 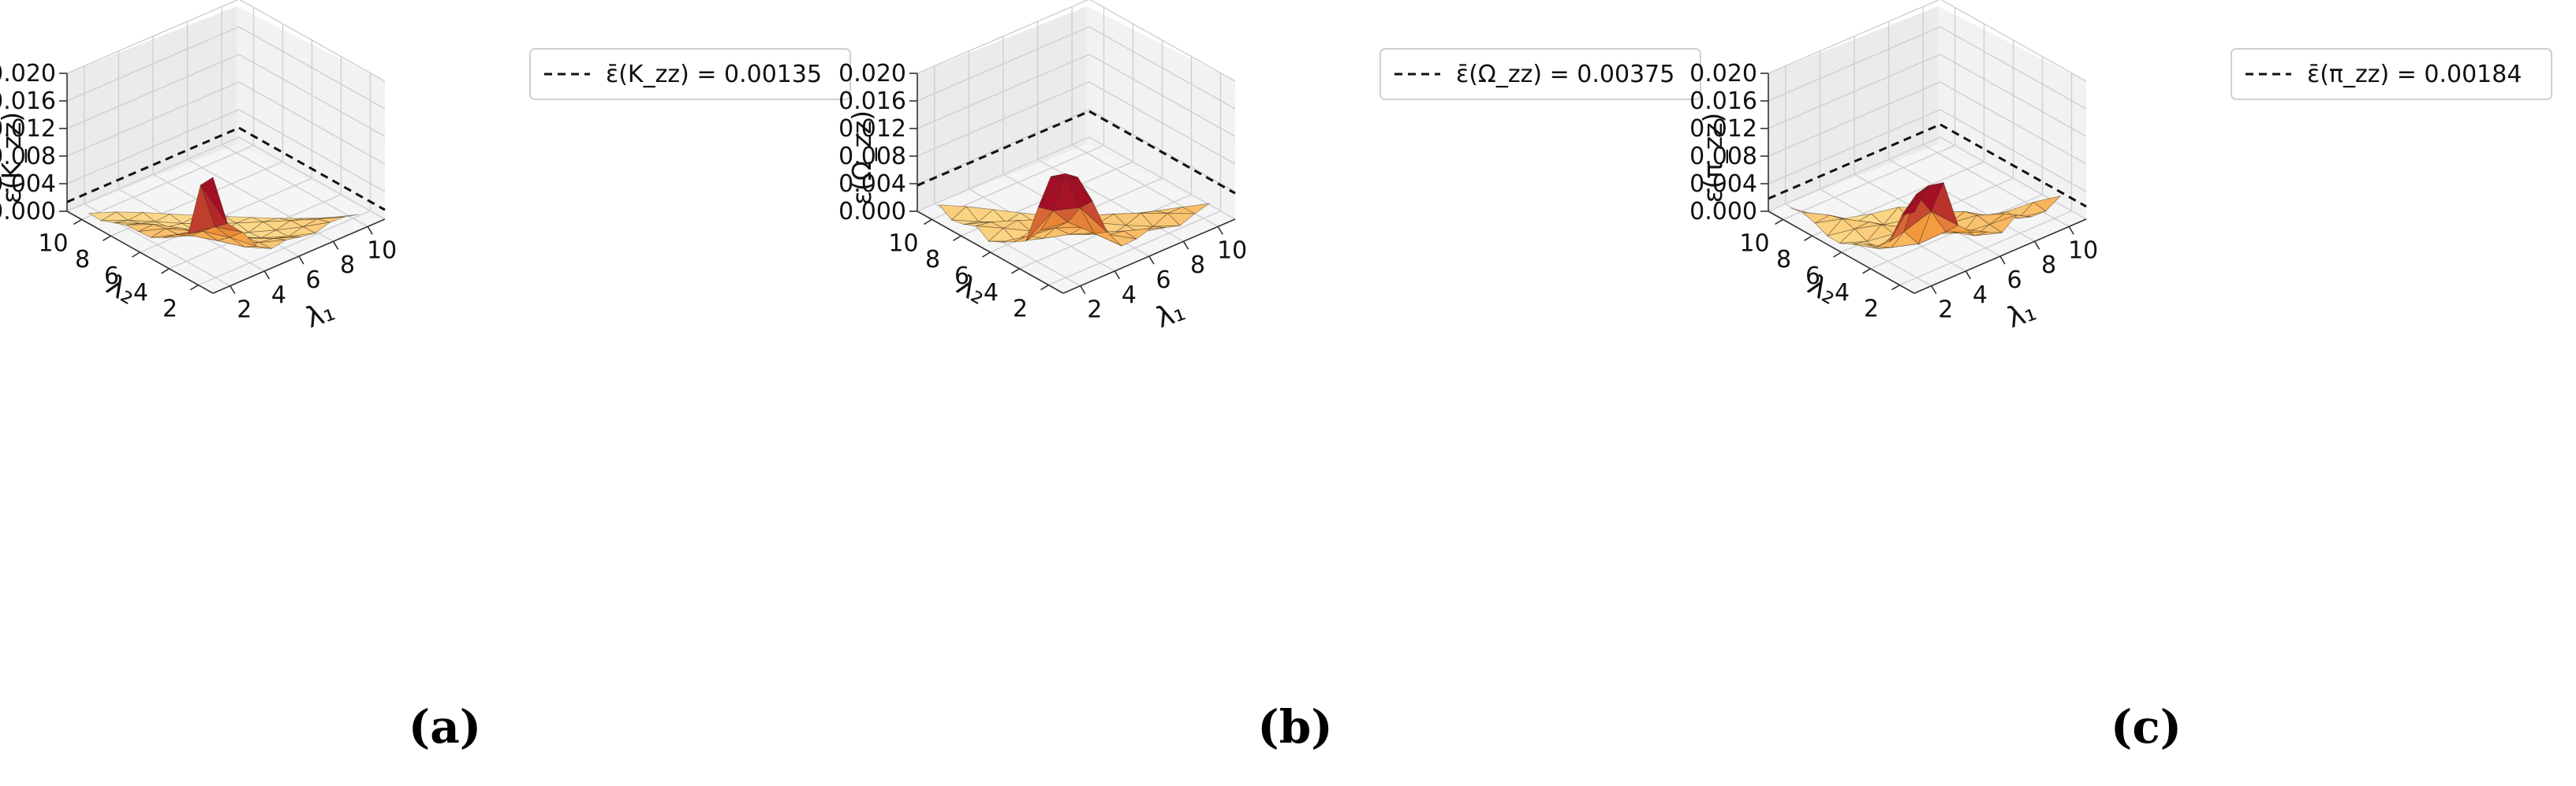 What do you see at coordinates (714, 74) in the screenshot?
I see `legend-label: ε̄(K_zz) = 0.00135` at bounding box center [714, 74].